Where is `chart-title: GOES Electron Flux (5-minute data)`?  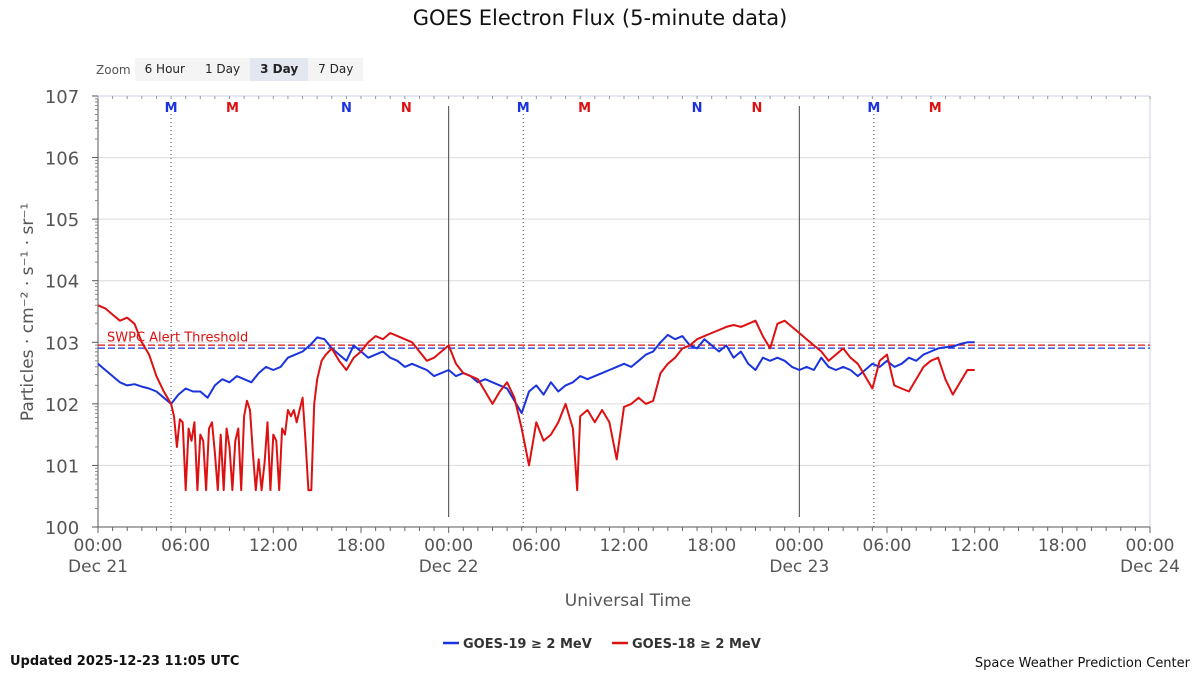 chart-title: GOES Electron Flux (5-minute data) is located at coordinates (600, 18).